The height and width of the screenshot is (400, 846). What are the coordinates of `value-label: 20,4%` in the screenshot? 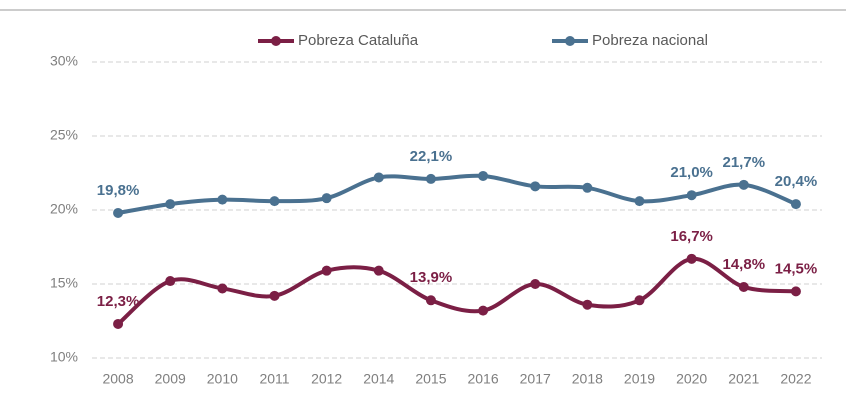 It's located at (796, 181).